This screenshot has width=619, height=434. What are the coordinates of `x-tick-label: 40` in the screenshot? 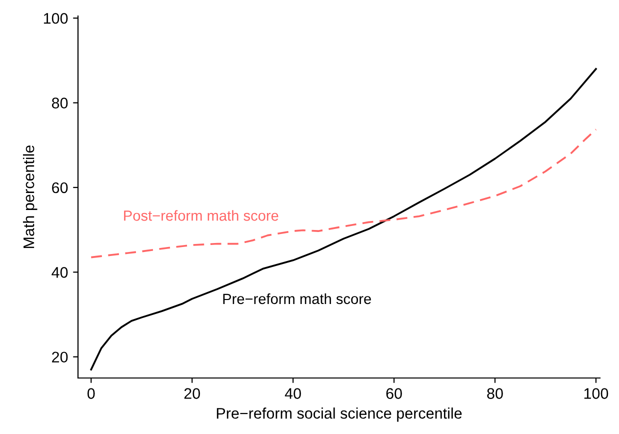 It's located at (292, 393).